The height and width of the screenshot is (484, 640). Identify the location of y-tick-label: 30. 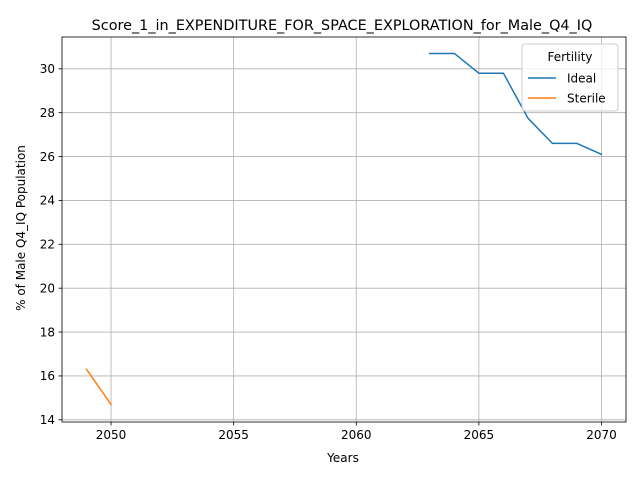
(47, 69).